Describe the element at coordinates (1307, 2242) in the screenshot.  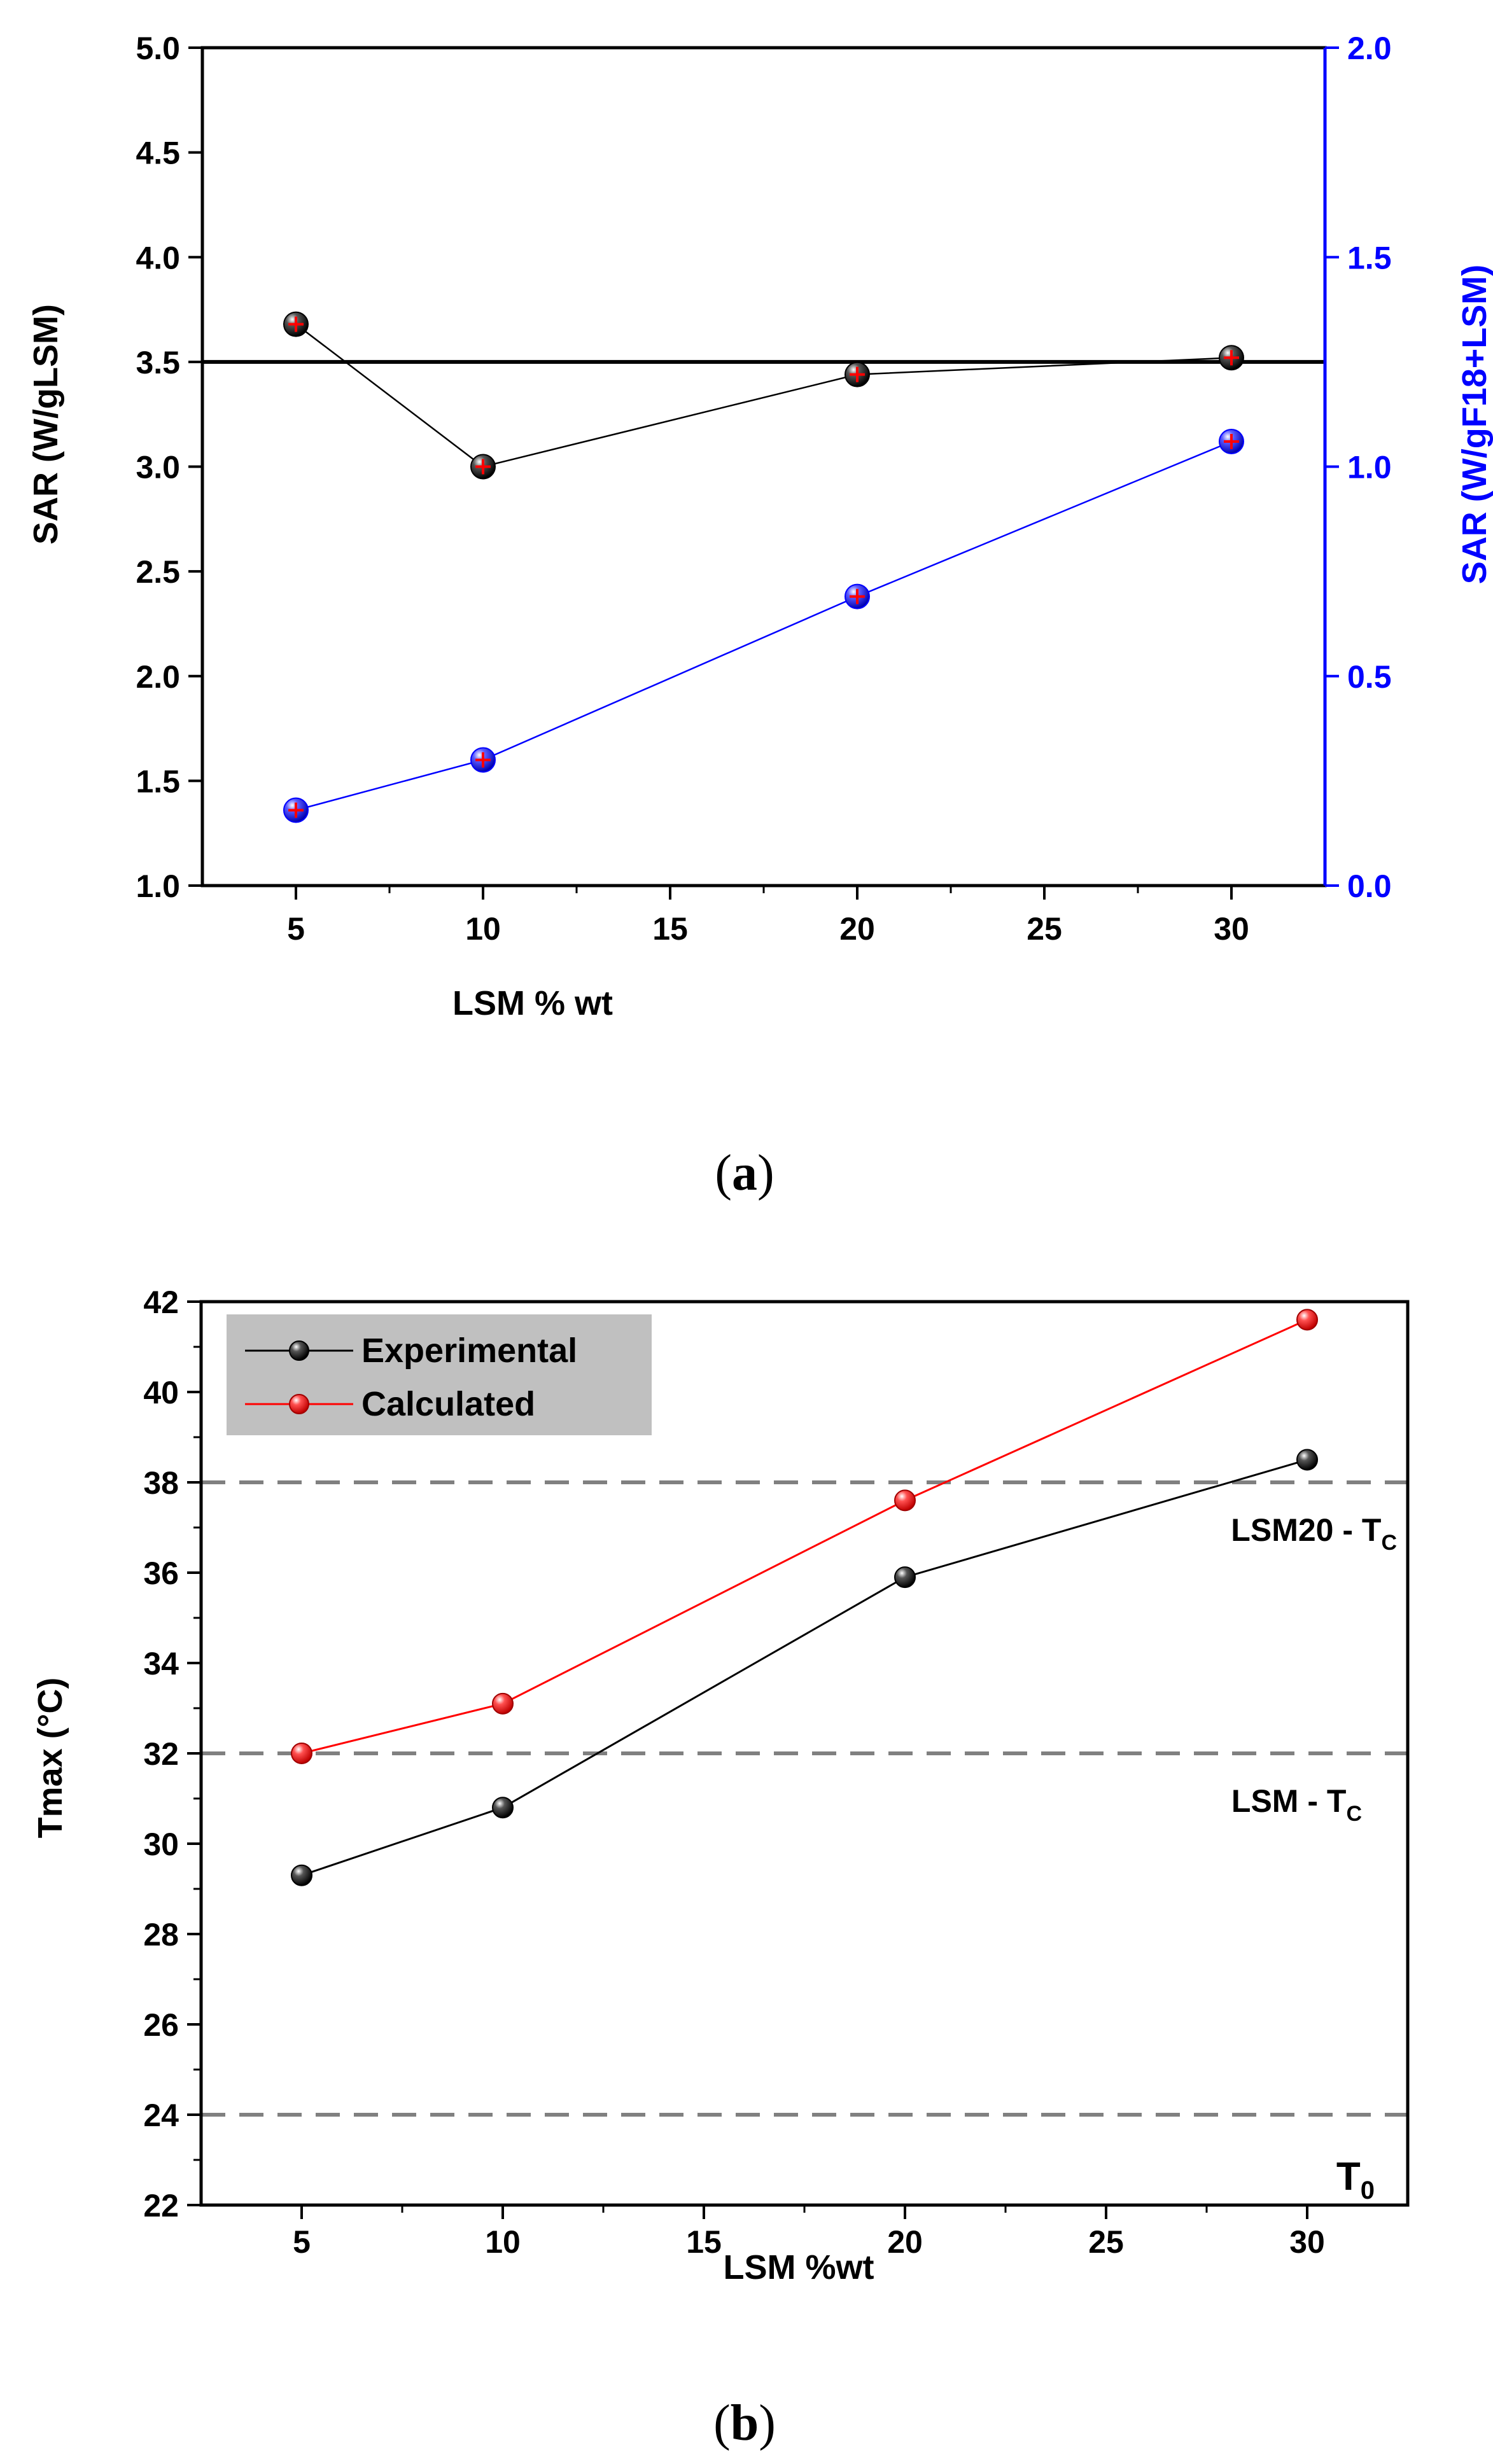
I see `chart-b-x-tick-label: 30` at that location.